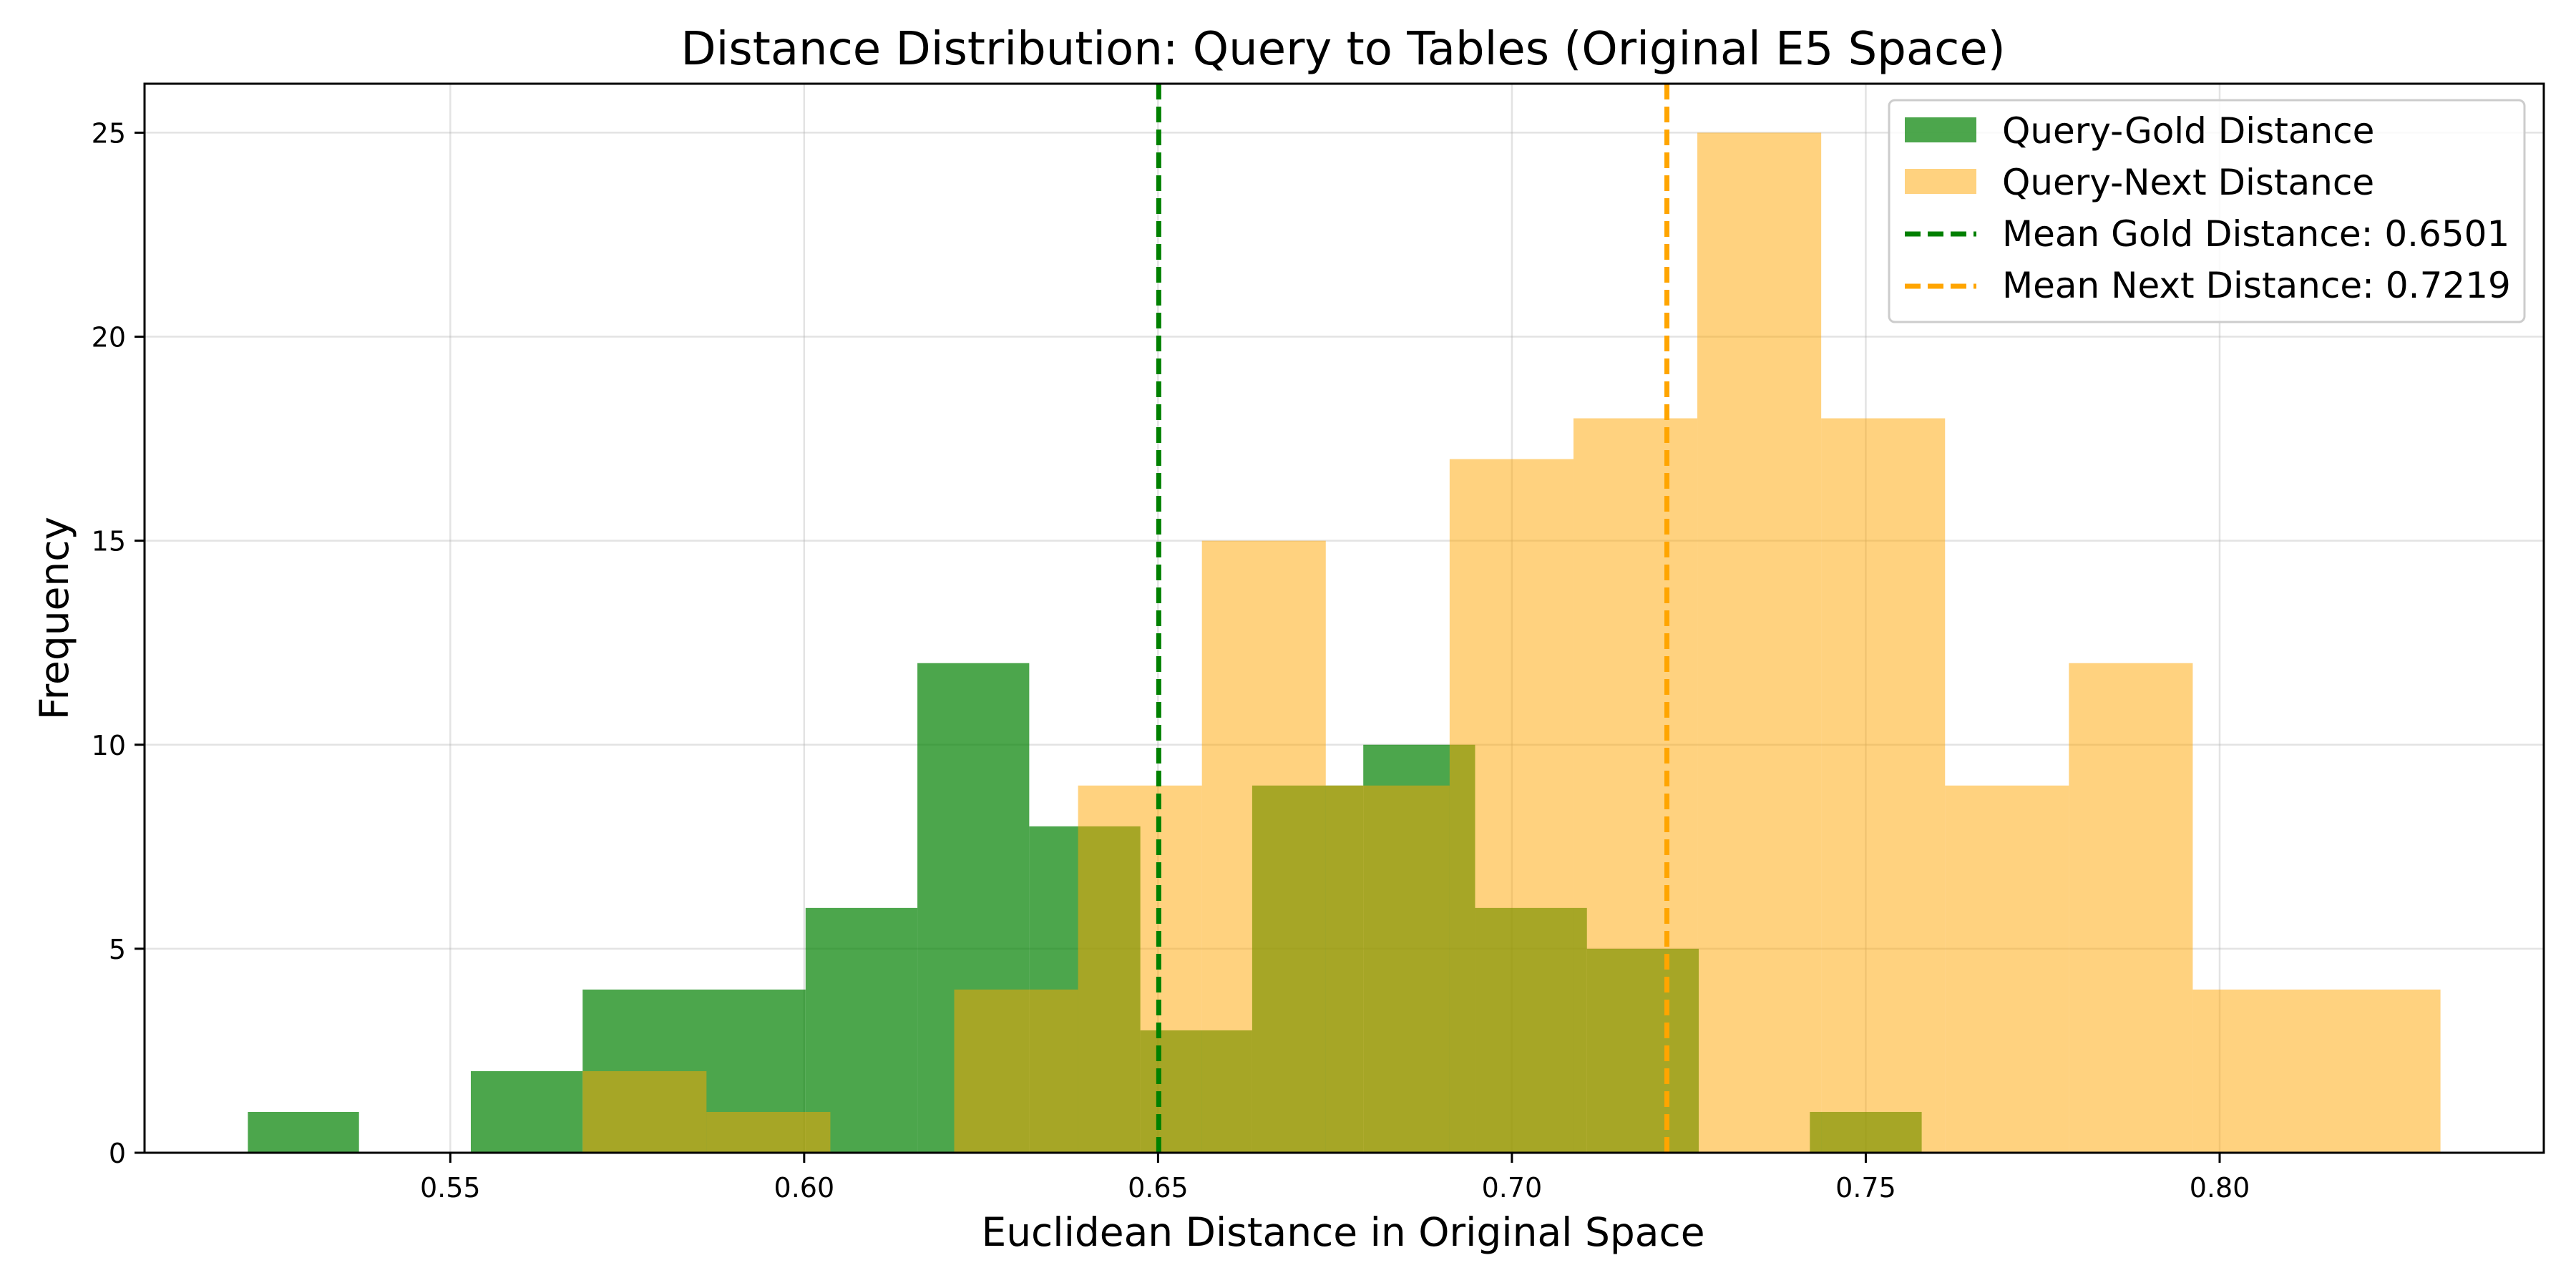 Image resolution: width=2576 pixels, height=1288 pixels. I want to click on y-tick-label: 25, so click(109, 133).